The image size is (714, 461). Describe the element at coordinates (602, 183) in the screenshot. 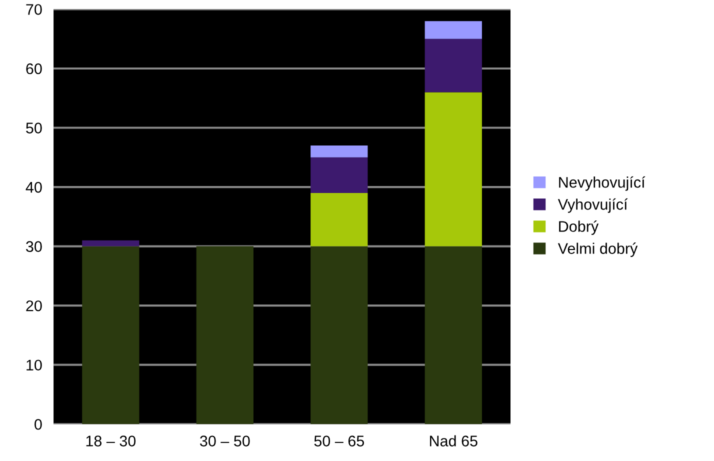

I see `legend-label: Nevyhovující` at that location.